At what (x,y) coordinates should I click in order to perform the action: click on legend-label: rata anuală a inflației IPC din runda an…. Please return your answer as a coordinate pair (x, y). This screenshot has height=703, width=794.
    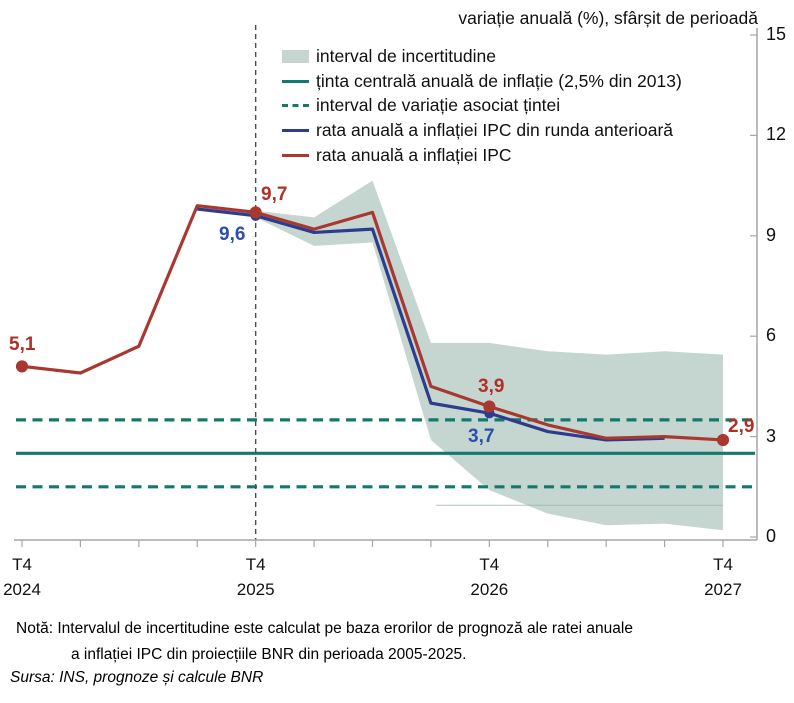
    Looking at the image, I should click on (495, 130).